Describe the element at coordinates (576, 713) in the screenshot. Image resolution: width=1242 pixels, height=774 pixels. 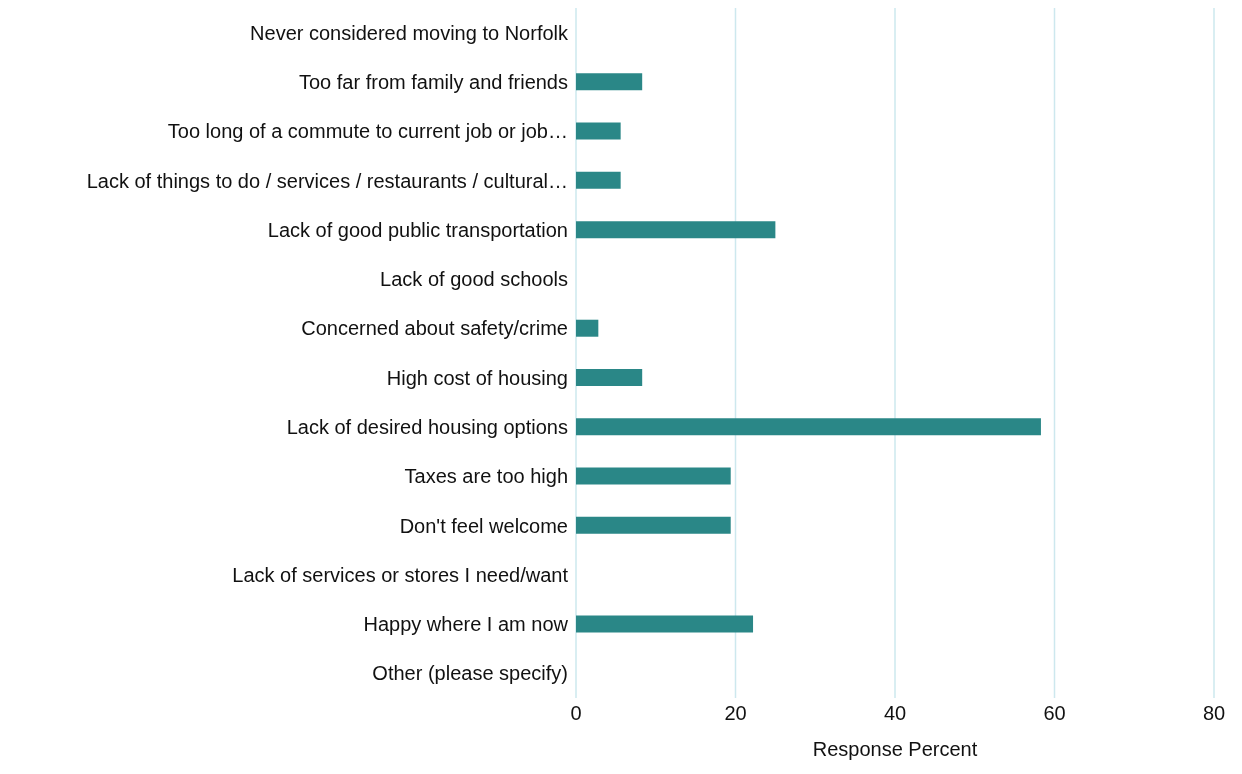
I see `x-tick-label: 0` at that location.